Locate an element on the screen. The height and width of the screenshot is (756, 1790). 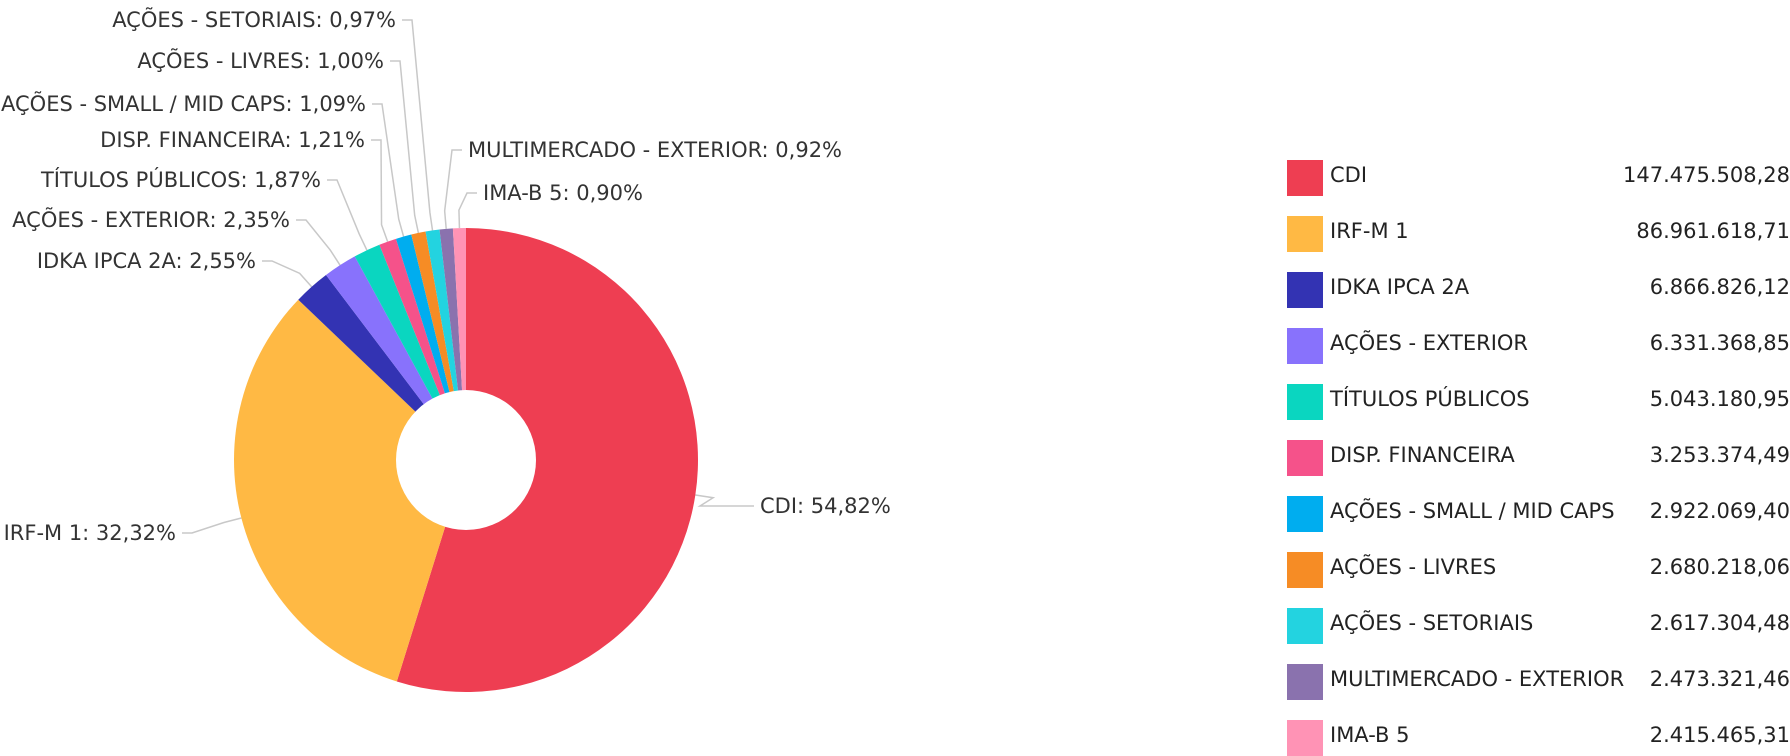
slice-label-irf-m-1: IRF-M 1: 32,32% is located at coordinates (90, 533).